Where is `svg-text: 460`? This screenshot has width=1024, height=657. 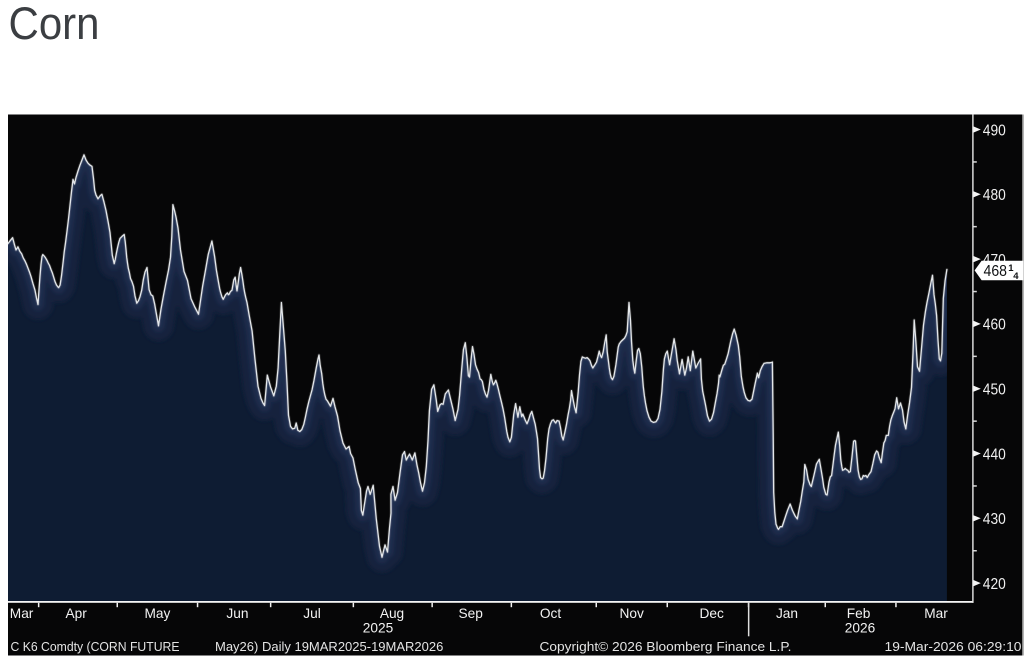
svg-text: 460 is located at coordinates (994, 325).